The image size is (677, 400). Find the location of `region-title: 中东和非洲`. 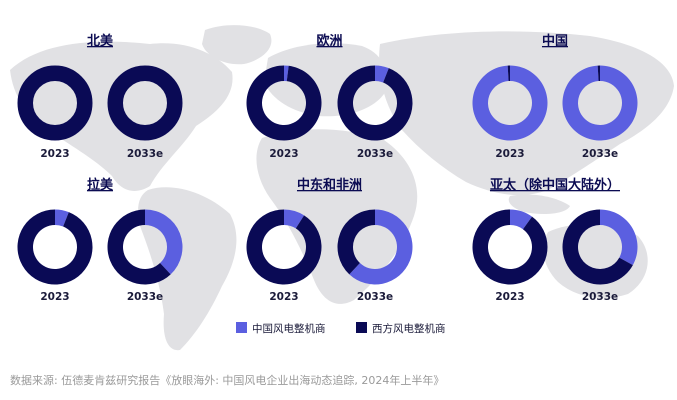

region-title: 中东和非洲 is located at coordinates (329, 185).